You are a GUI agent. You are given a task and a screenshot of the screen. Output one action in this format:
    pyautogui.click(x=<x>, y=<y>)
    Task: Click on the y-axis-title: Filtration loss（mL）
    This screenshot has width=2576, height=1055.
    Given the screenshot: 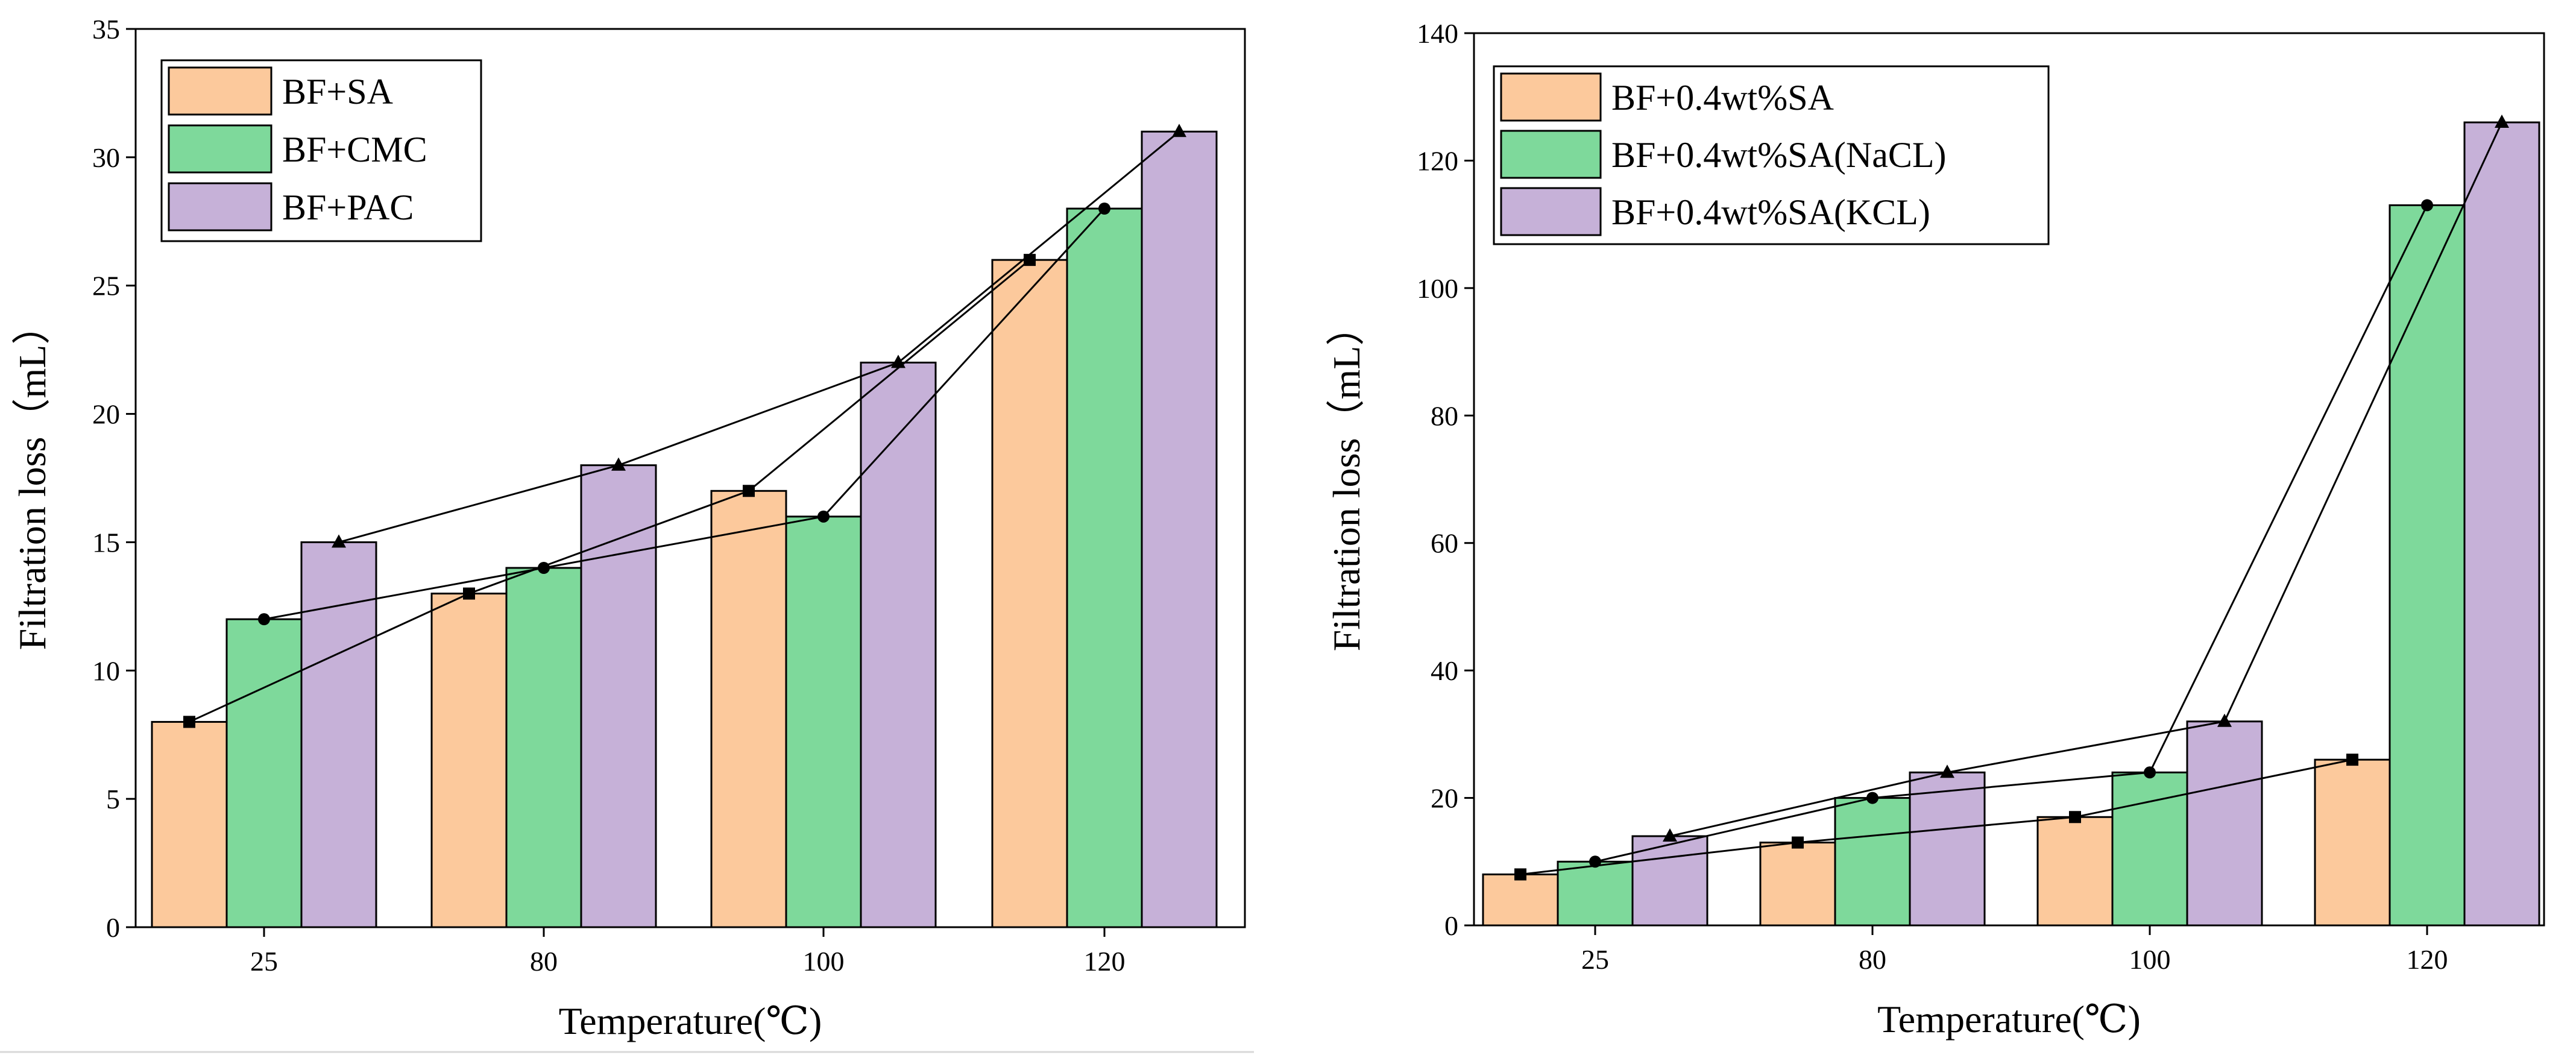 What is the action you would take?
    pyautogui.click(x=32, y=478)
    